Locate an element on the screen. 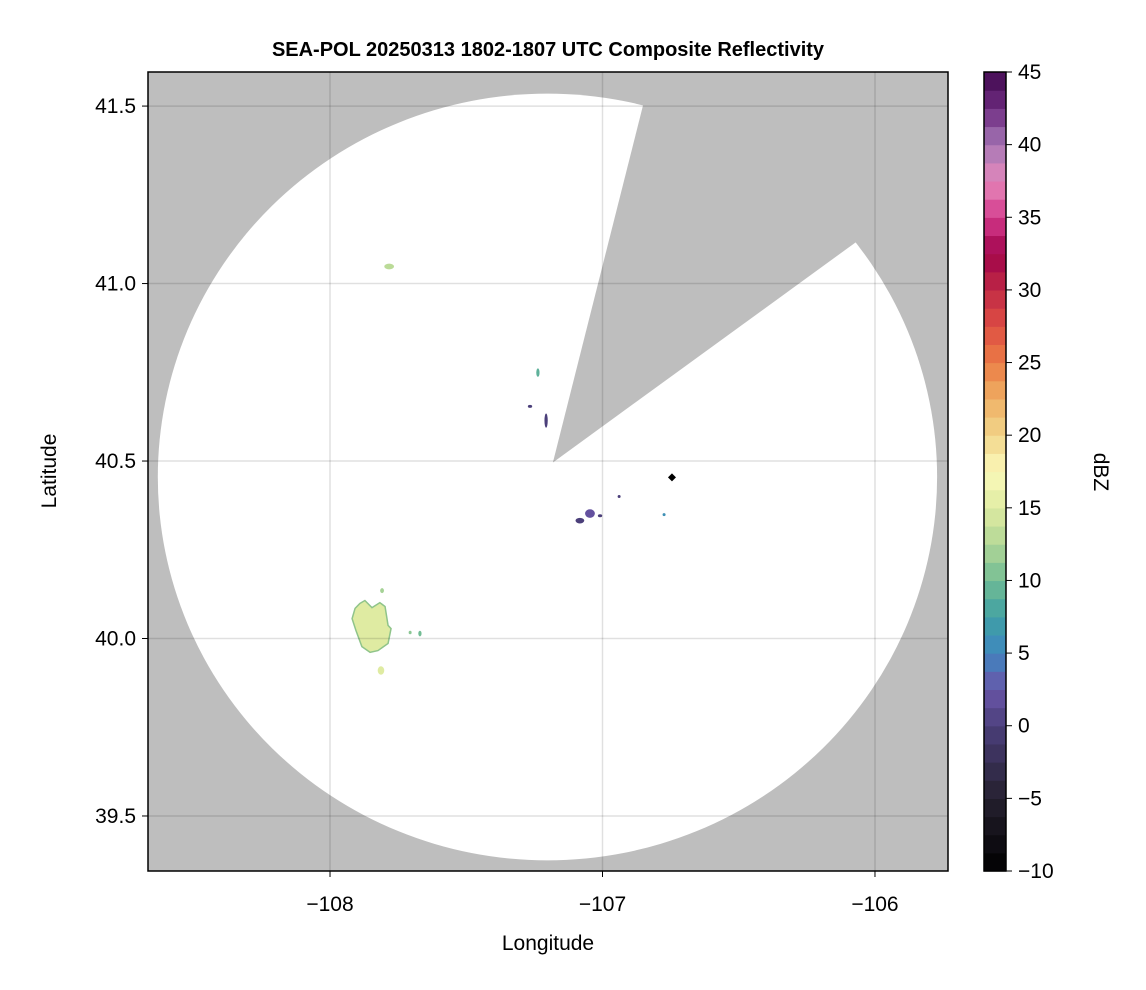 The width and height of the screenshot is (1146, 990). x-axis-label: Longitude is located at coordinates (548, 943).